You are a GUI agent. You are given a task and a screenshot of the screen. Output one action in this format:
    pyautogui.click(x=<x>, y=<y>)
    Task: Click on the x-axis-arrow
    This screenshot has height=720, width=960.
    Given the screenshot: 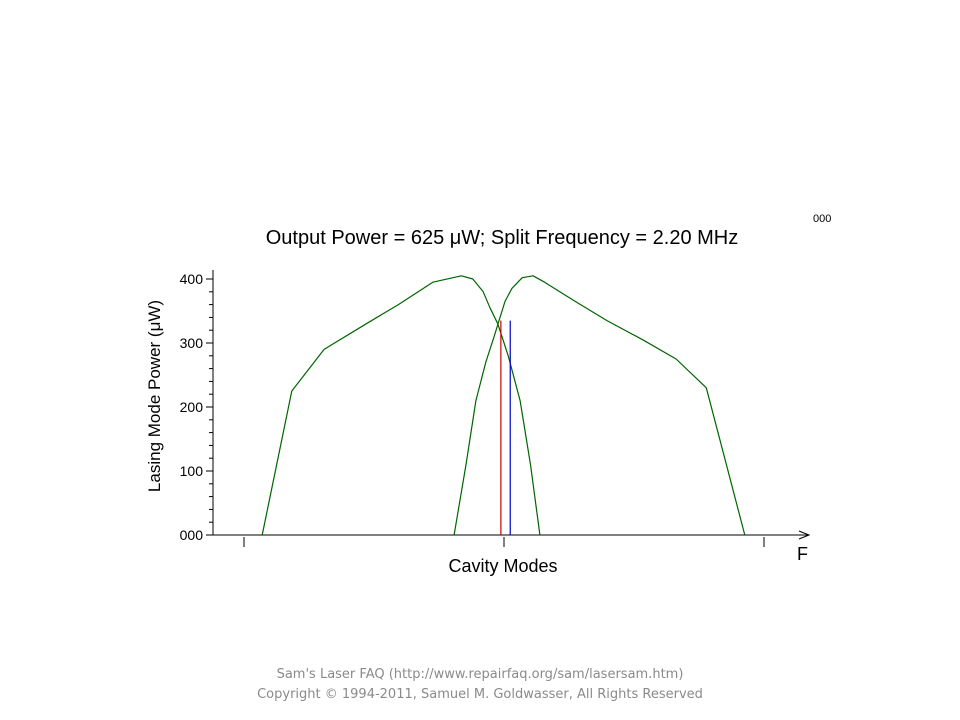 What is the action you would take?
    pyautogui.click(x=804, y=535)
    